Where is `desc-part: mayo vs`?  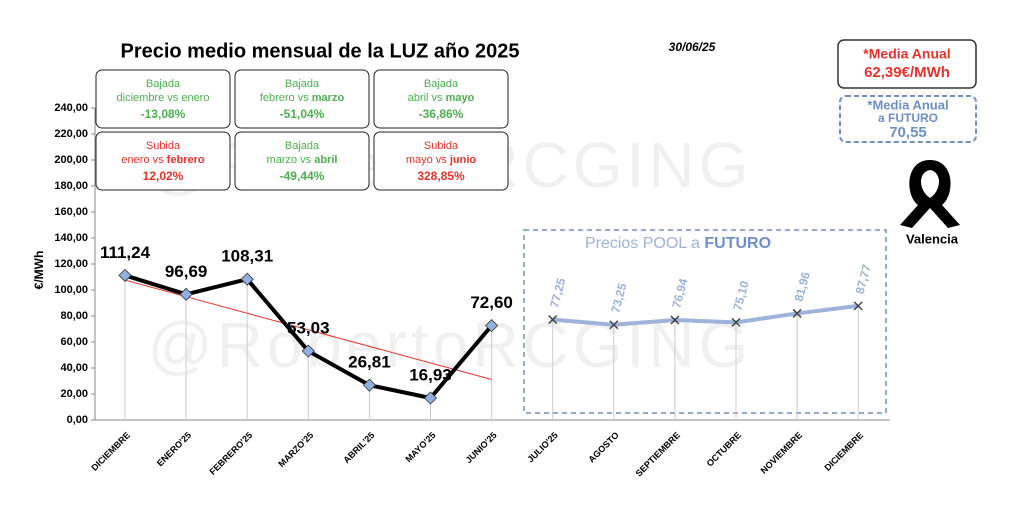
desc-part: mayo vs is located at coordinates (428, 160).